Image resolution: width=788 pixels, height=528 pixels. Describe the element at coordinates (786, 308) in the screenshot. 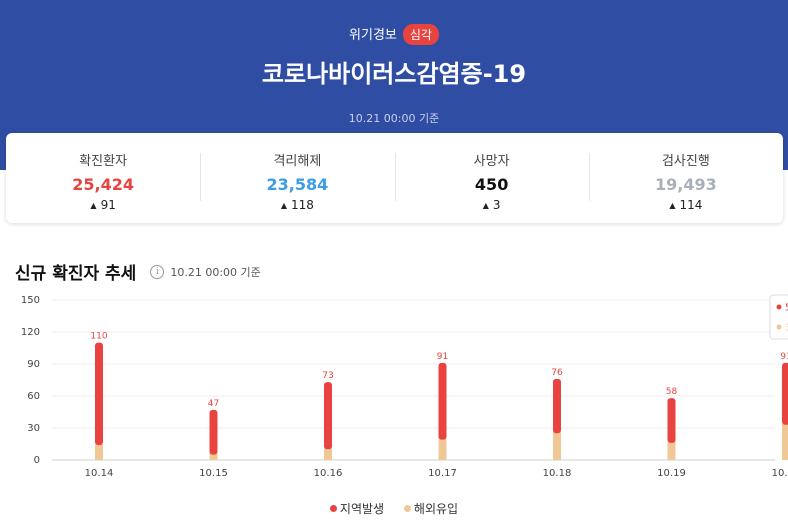

I see `tooltip-local-value: 57` at that location.